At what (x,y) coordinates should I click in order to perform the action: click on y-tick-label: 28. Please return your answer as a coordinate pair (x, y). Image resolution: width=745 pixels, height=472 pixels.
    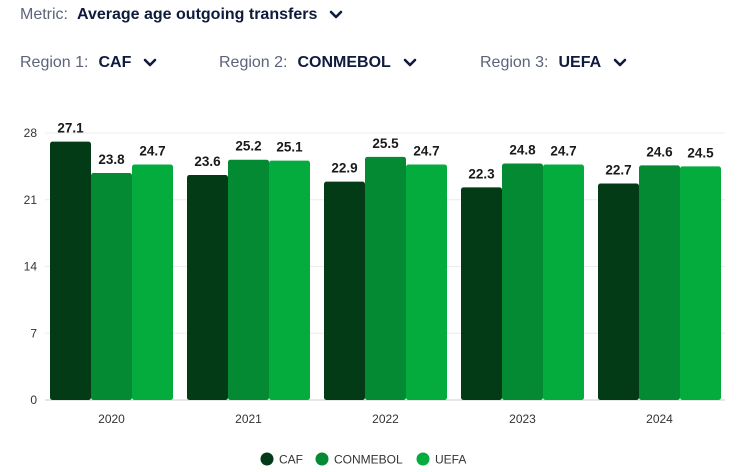
    Looking at the image, I should click on (31, 133).